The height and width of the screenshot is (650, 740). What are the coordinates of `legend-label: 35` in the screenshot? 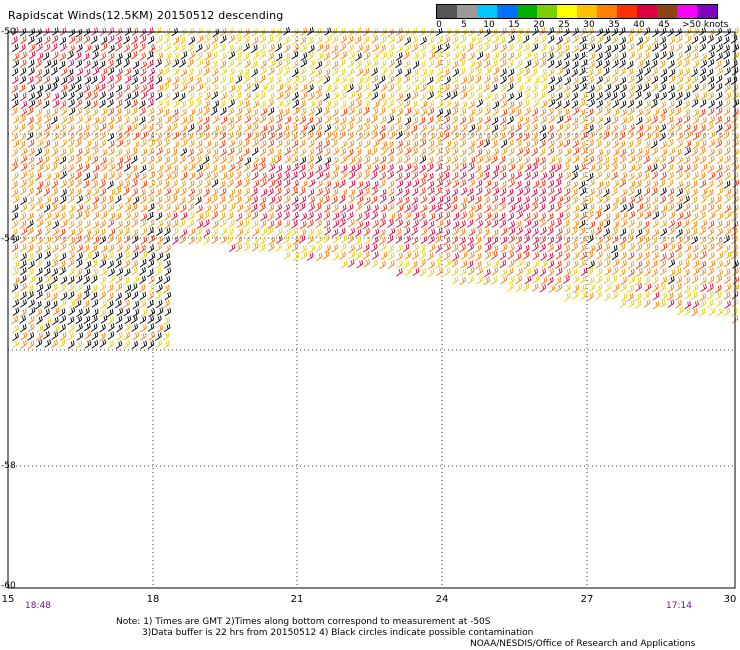 It's located at (614, 25).